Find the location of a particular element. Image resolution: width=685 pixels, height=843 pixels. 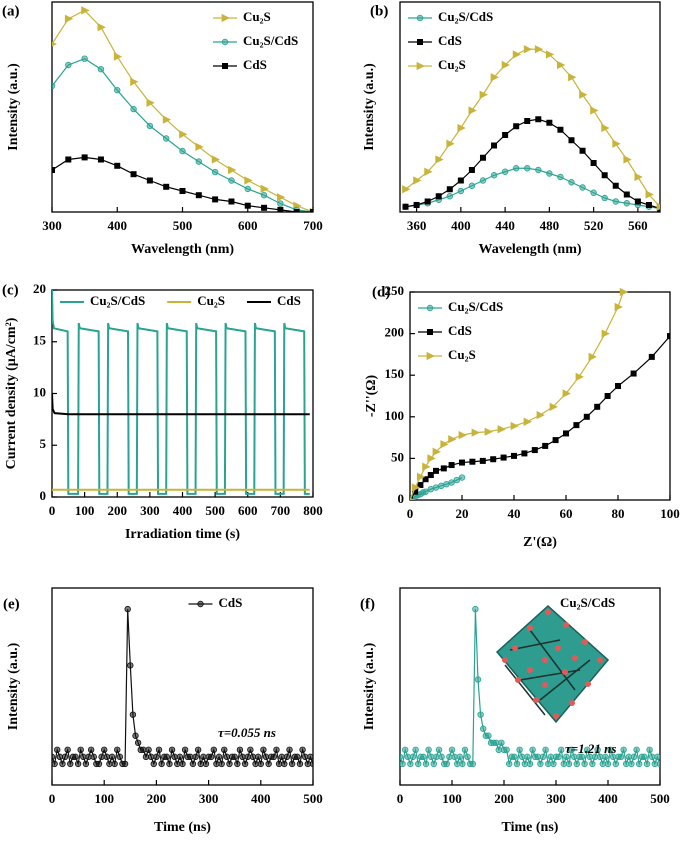

y-tick-label: 150 is located at coordinates (395, 373).